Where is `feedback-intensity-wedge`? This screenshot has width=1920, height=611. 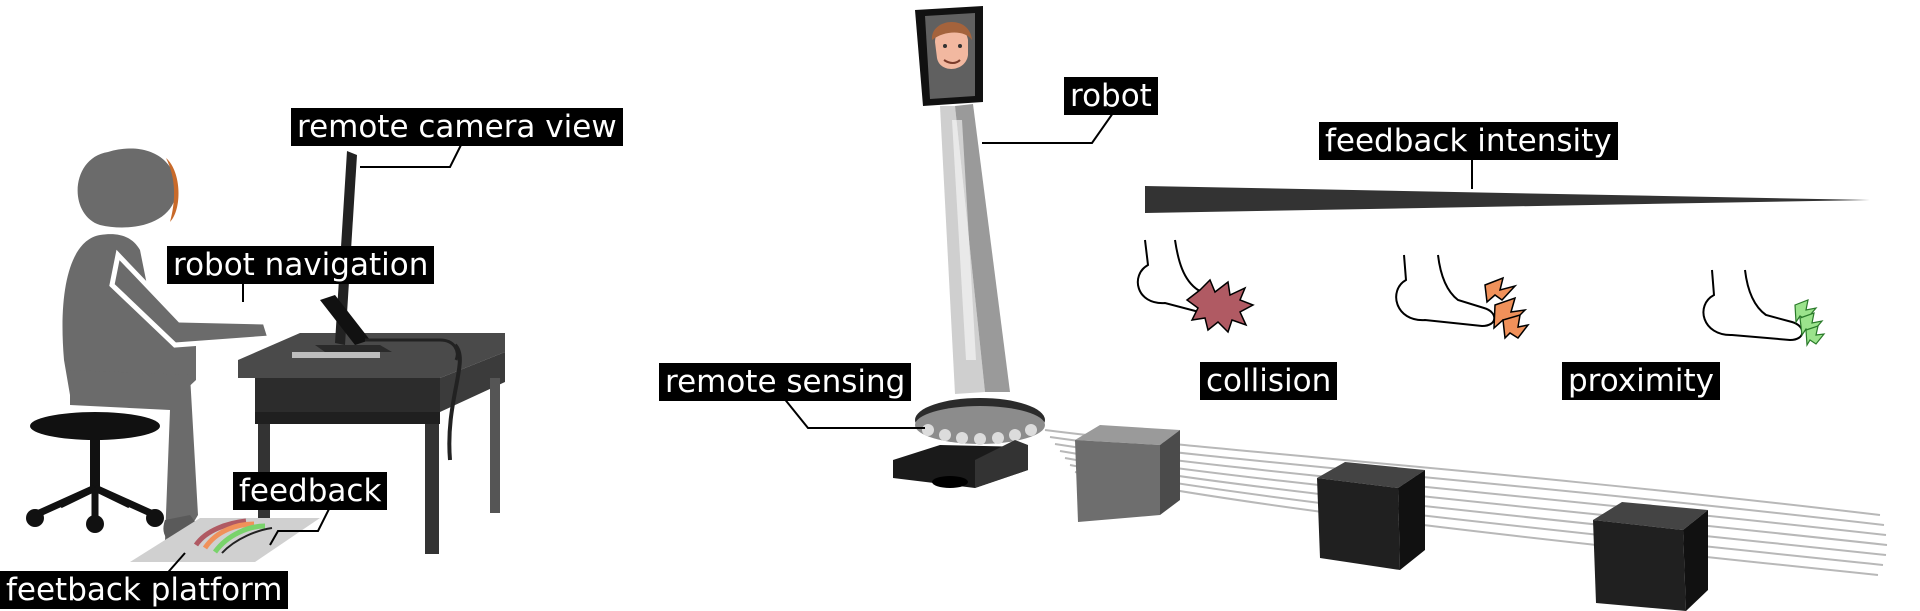 feedback-intensity-wedge is located at coordinates (1507, 186).